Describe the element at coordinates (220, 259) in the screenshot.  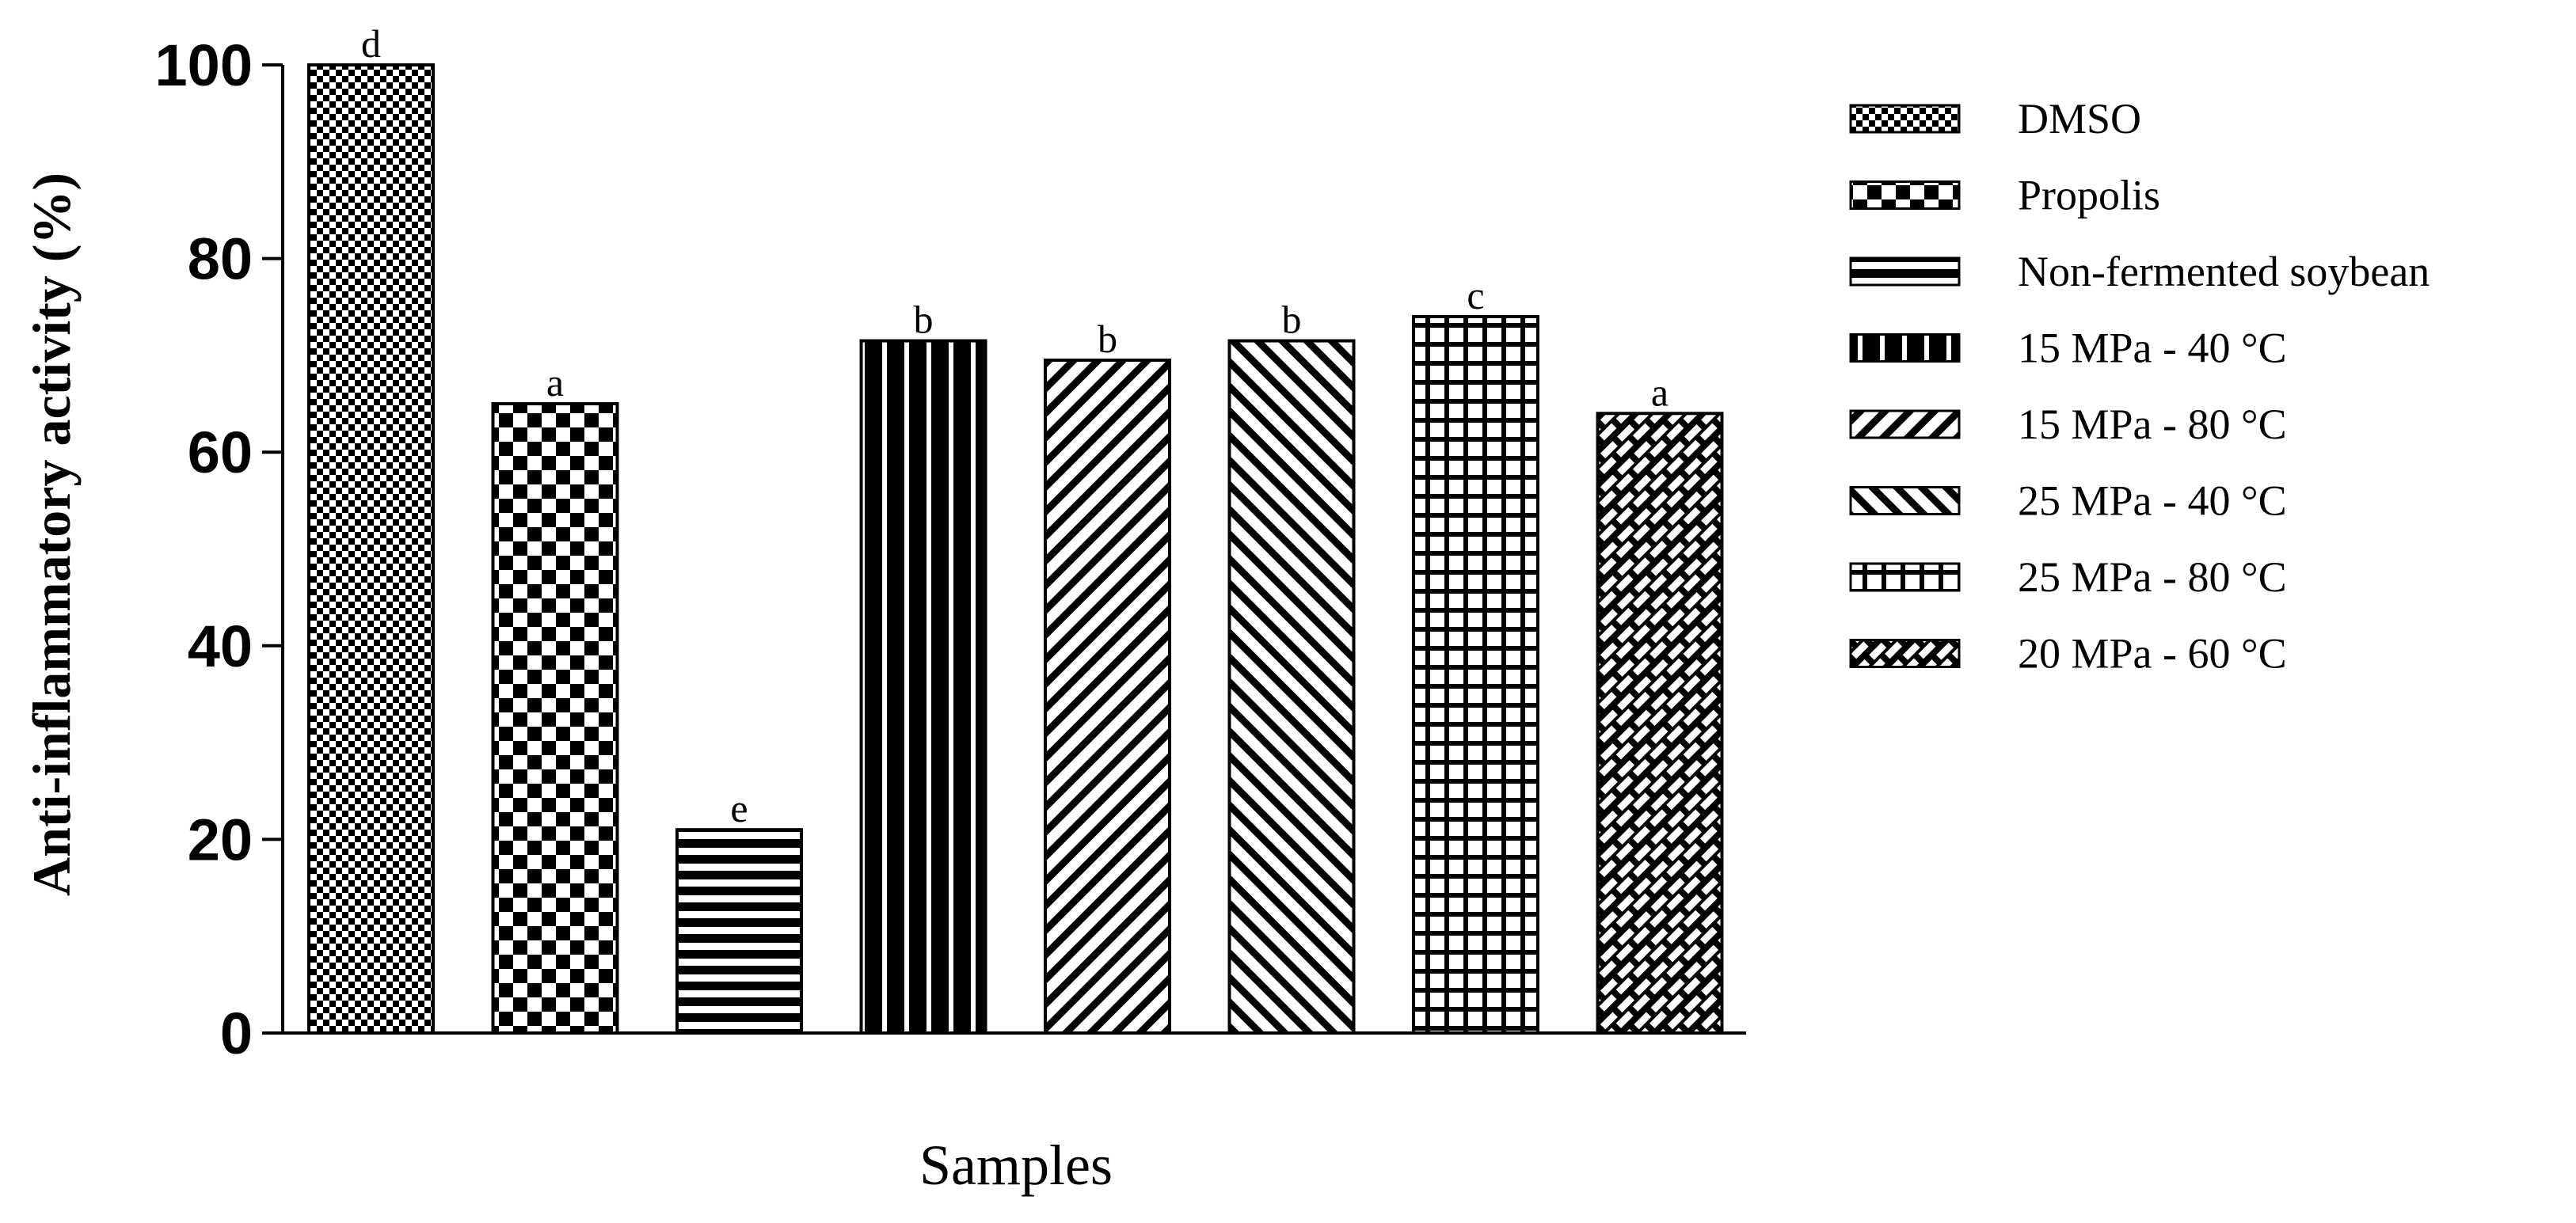
I see `y-tick-label: 80` at that location.